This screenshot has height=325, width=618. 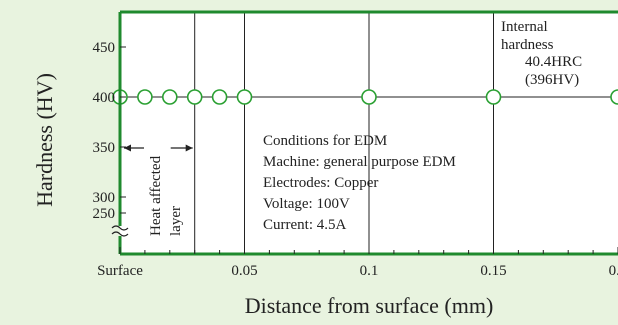 I want to click on y-tick-label: 450, so click(x=104, y=48).